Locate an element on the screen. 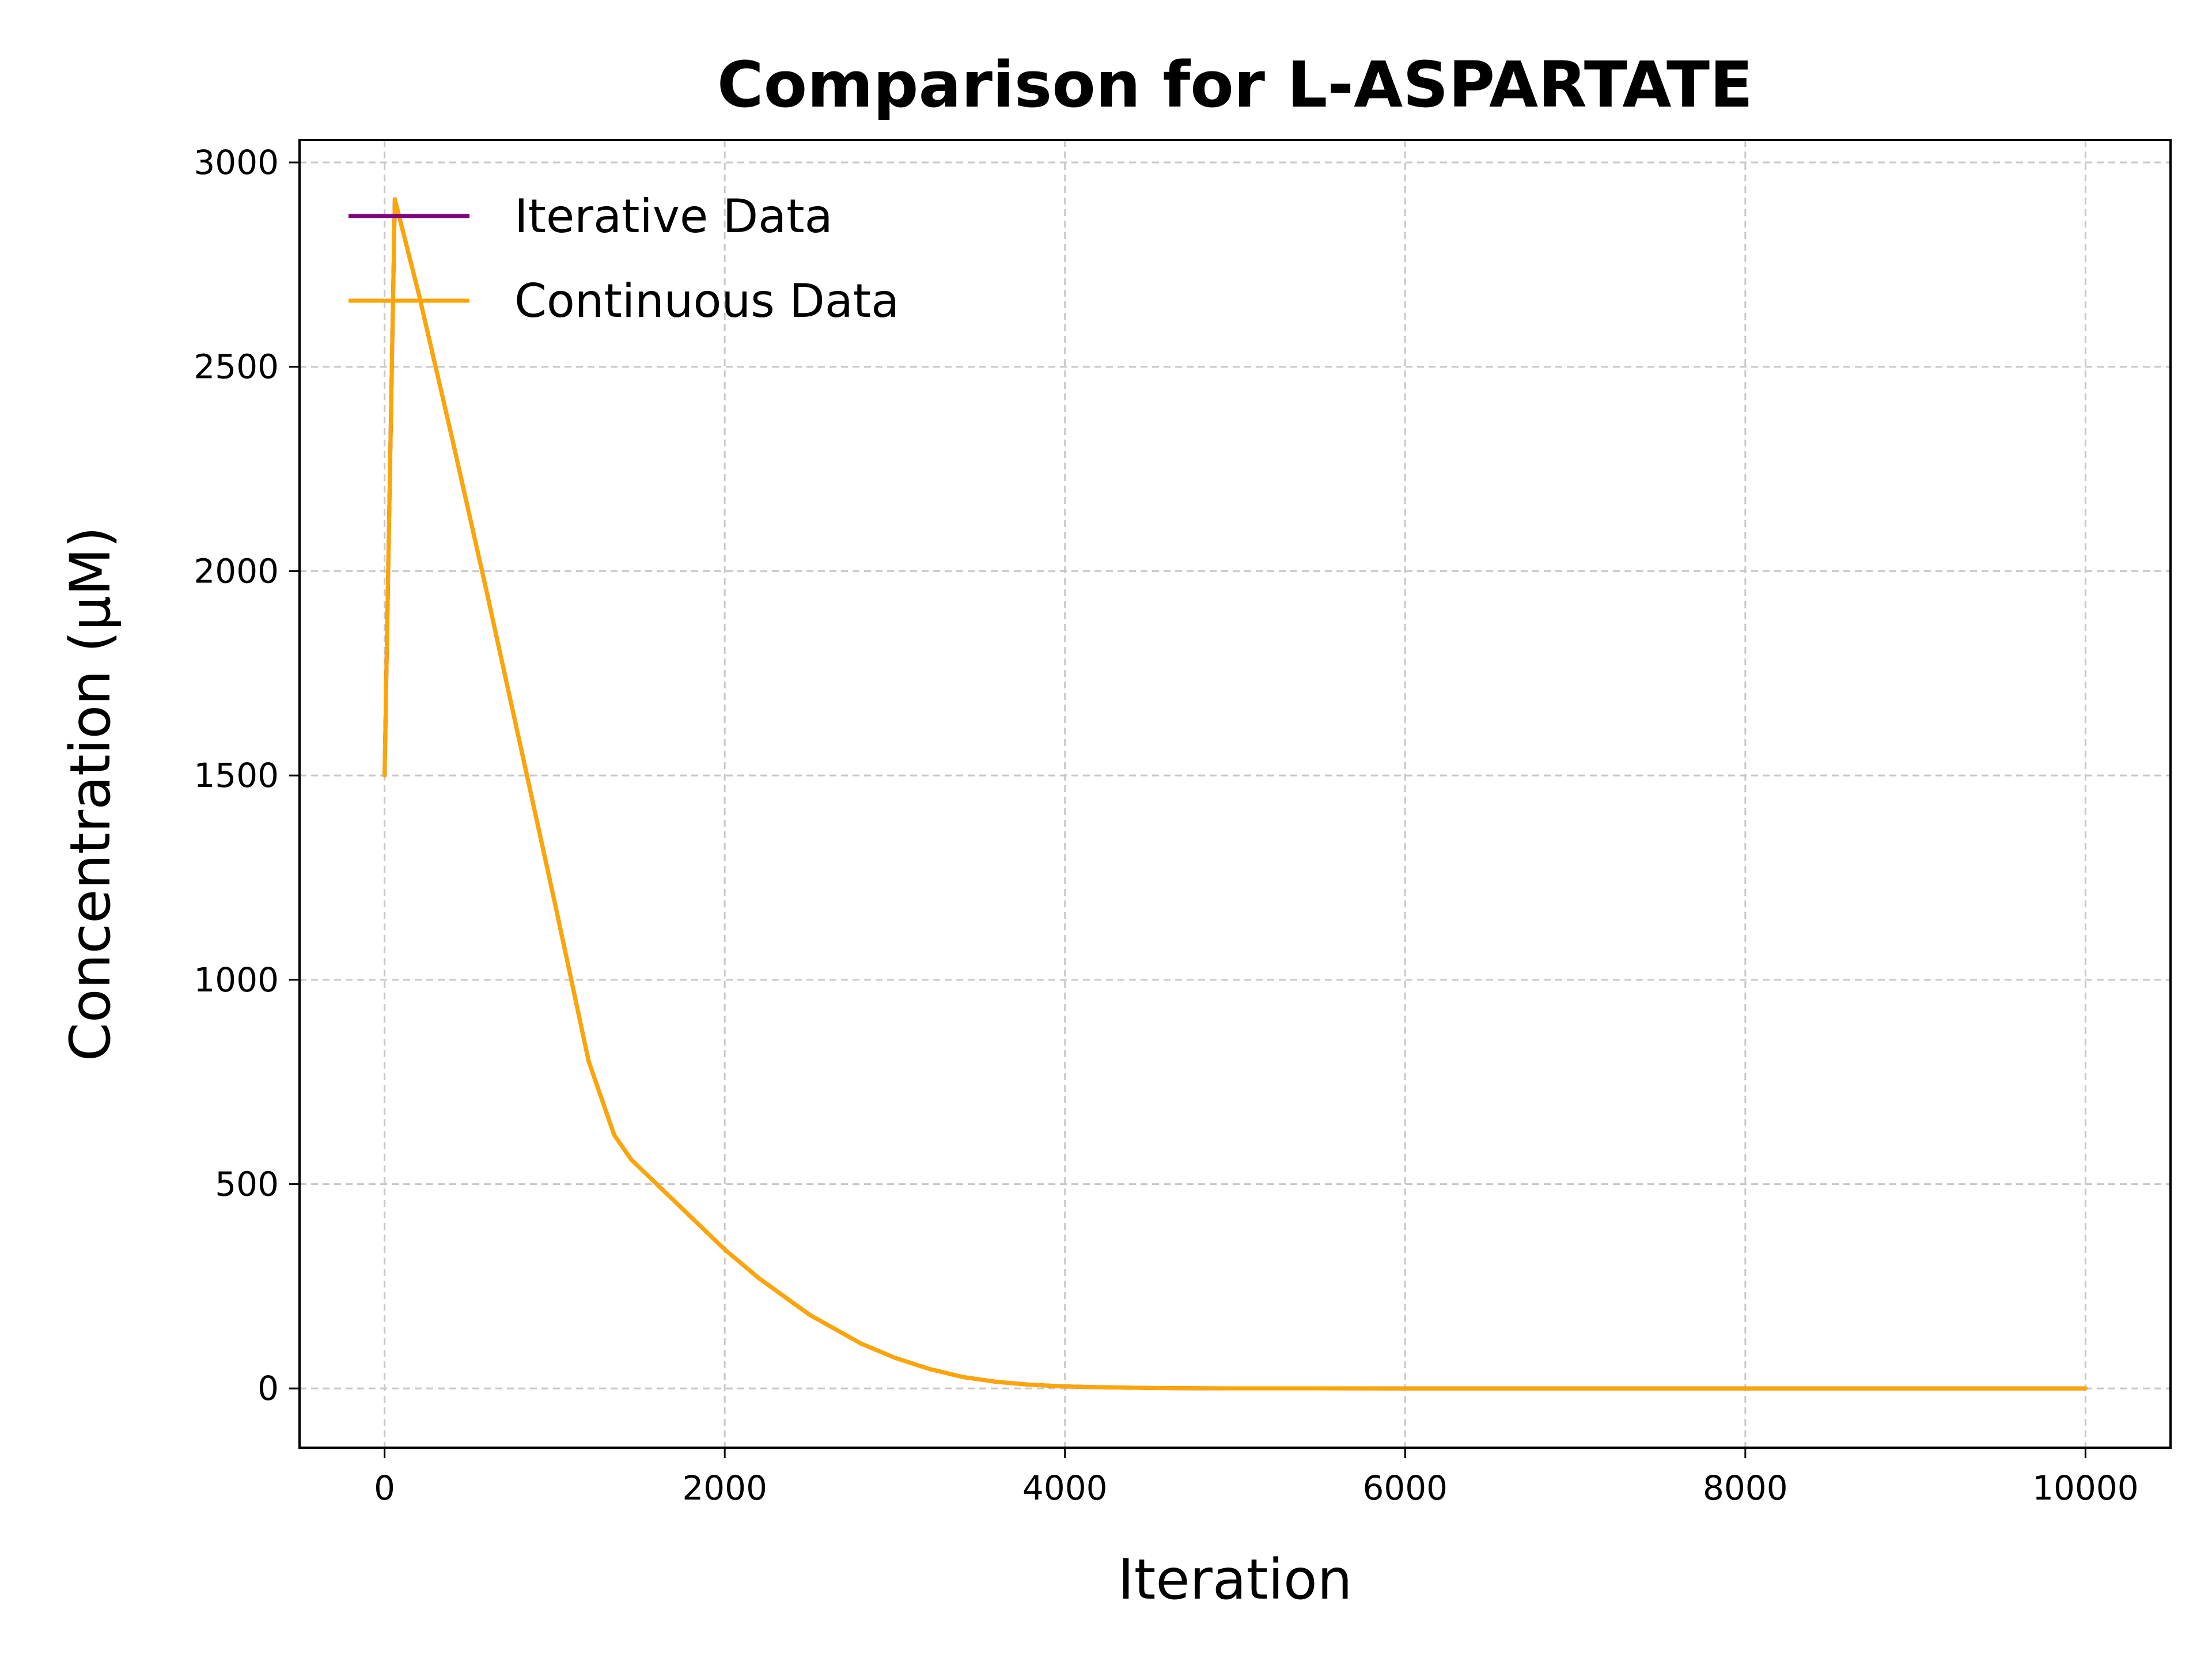 This screenshot has width=2212, height=1662. x-tick-label: 0 is located at coordinates (384, 1488).